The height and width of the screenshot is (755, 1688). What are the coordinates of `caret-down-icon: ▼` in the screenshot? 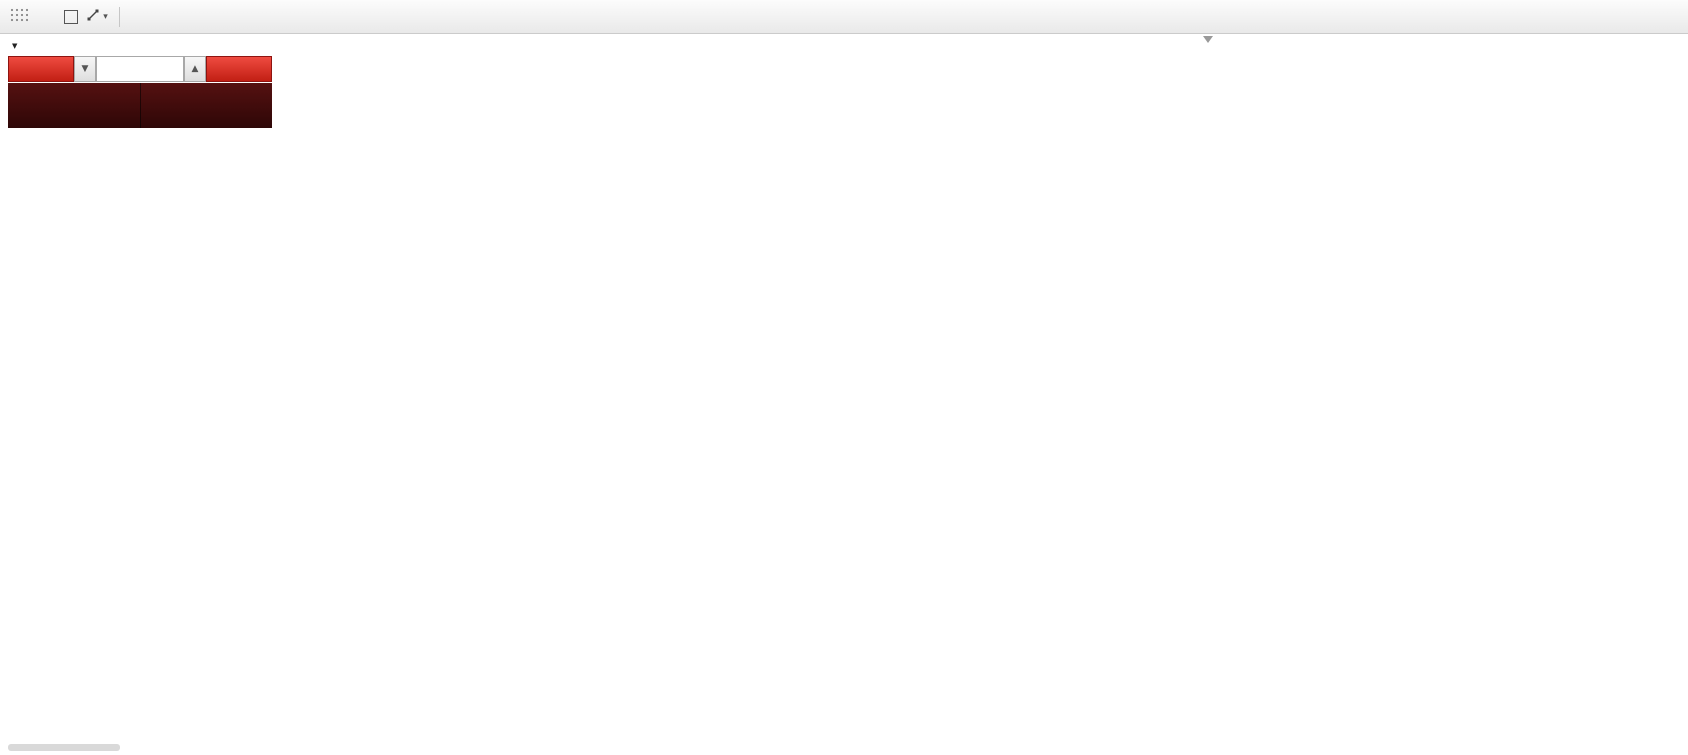 It's located at (85, 69).